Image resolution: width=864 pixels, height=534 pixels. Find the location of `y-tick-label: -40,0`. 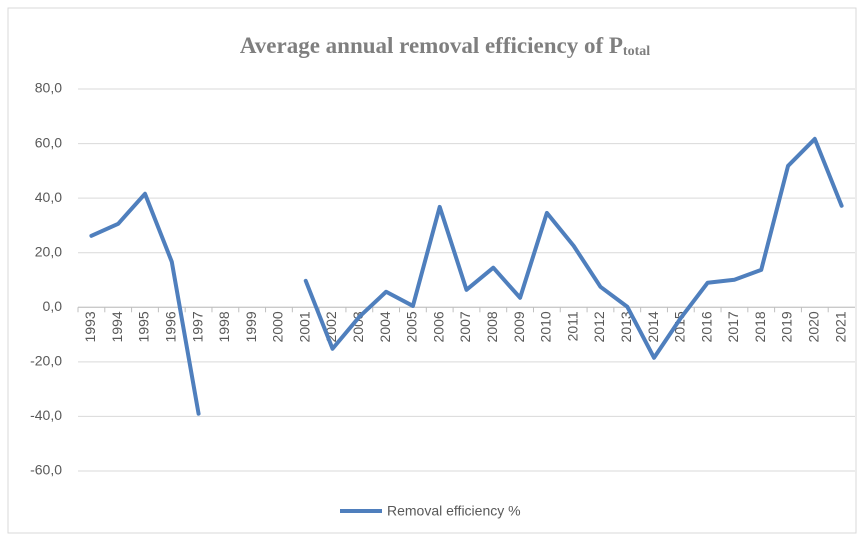

y-tick-label: -40,0 is located at coordinates (46, 415).